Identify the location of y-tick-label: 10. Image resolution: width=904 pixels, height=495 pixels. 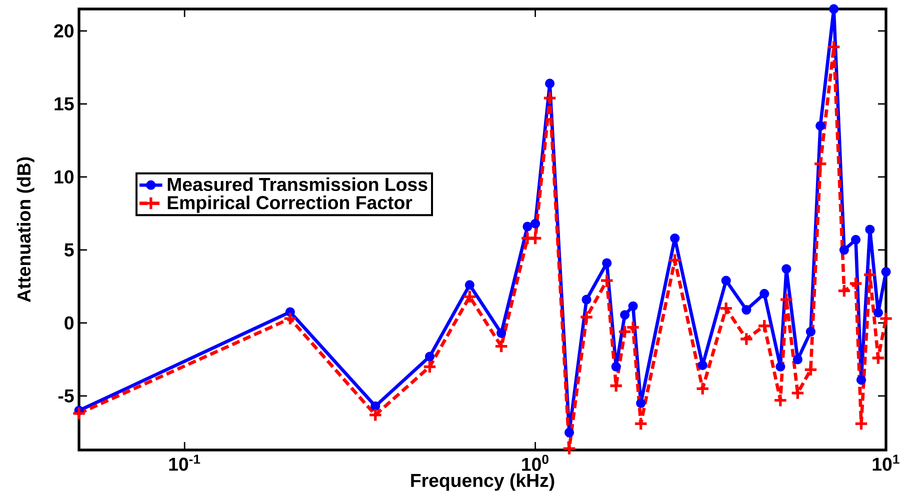
(64, 177).